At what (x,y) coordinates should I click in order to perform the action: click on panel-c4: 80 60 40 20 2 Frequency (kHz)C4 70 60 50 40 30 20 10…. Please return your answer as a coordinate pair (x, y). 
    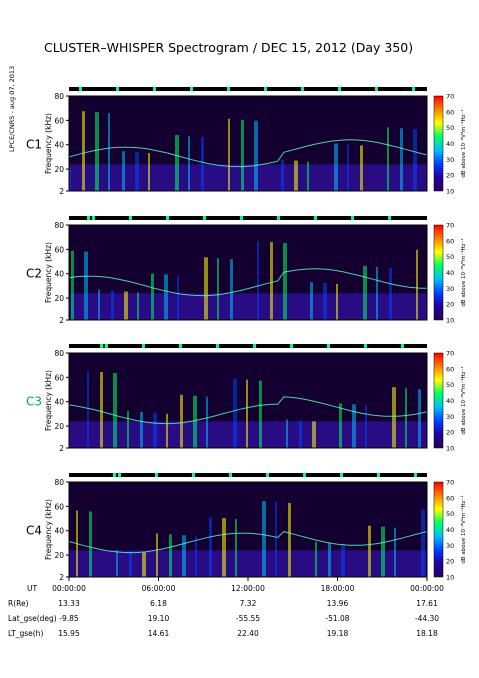
    Looking at the image, I should click on (246, 527).